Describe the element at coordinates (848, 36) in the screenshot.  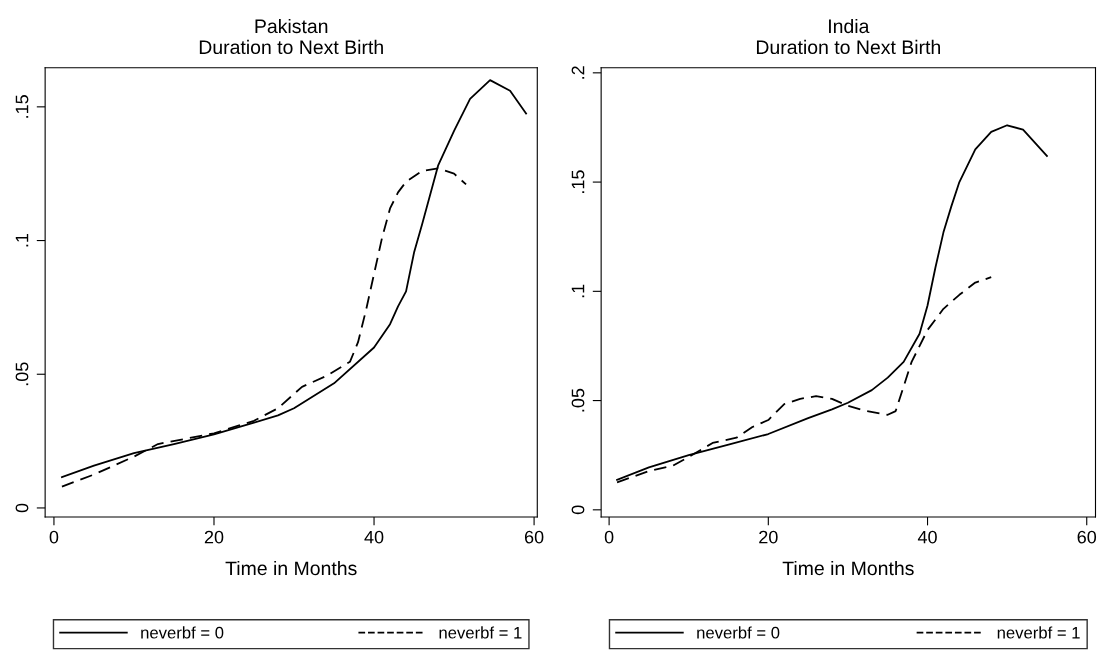
I see `chart-title: India Duration to Next Birth` at that location.